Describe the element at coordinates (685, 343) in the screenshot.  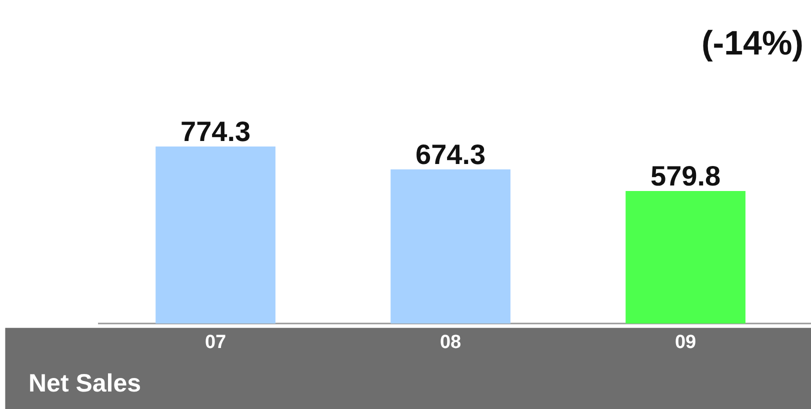
I see `x-tick-label: 09` at that location.